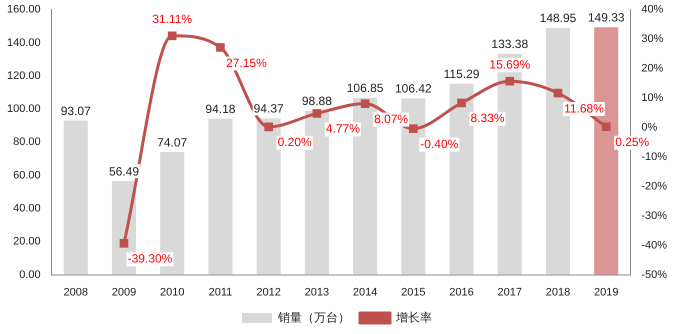  I want to click on data-label: 74.07, so click(172, 142).